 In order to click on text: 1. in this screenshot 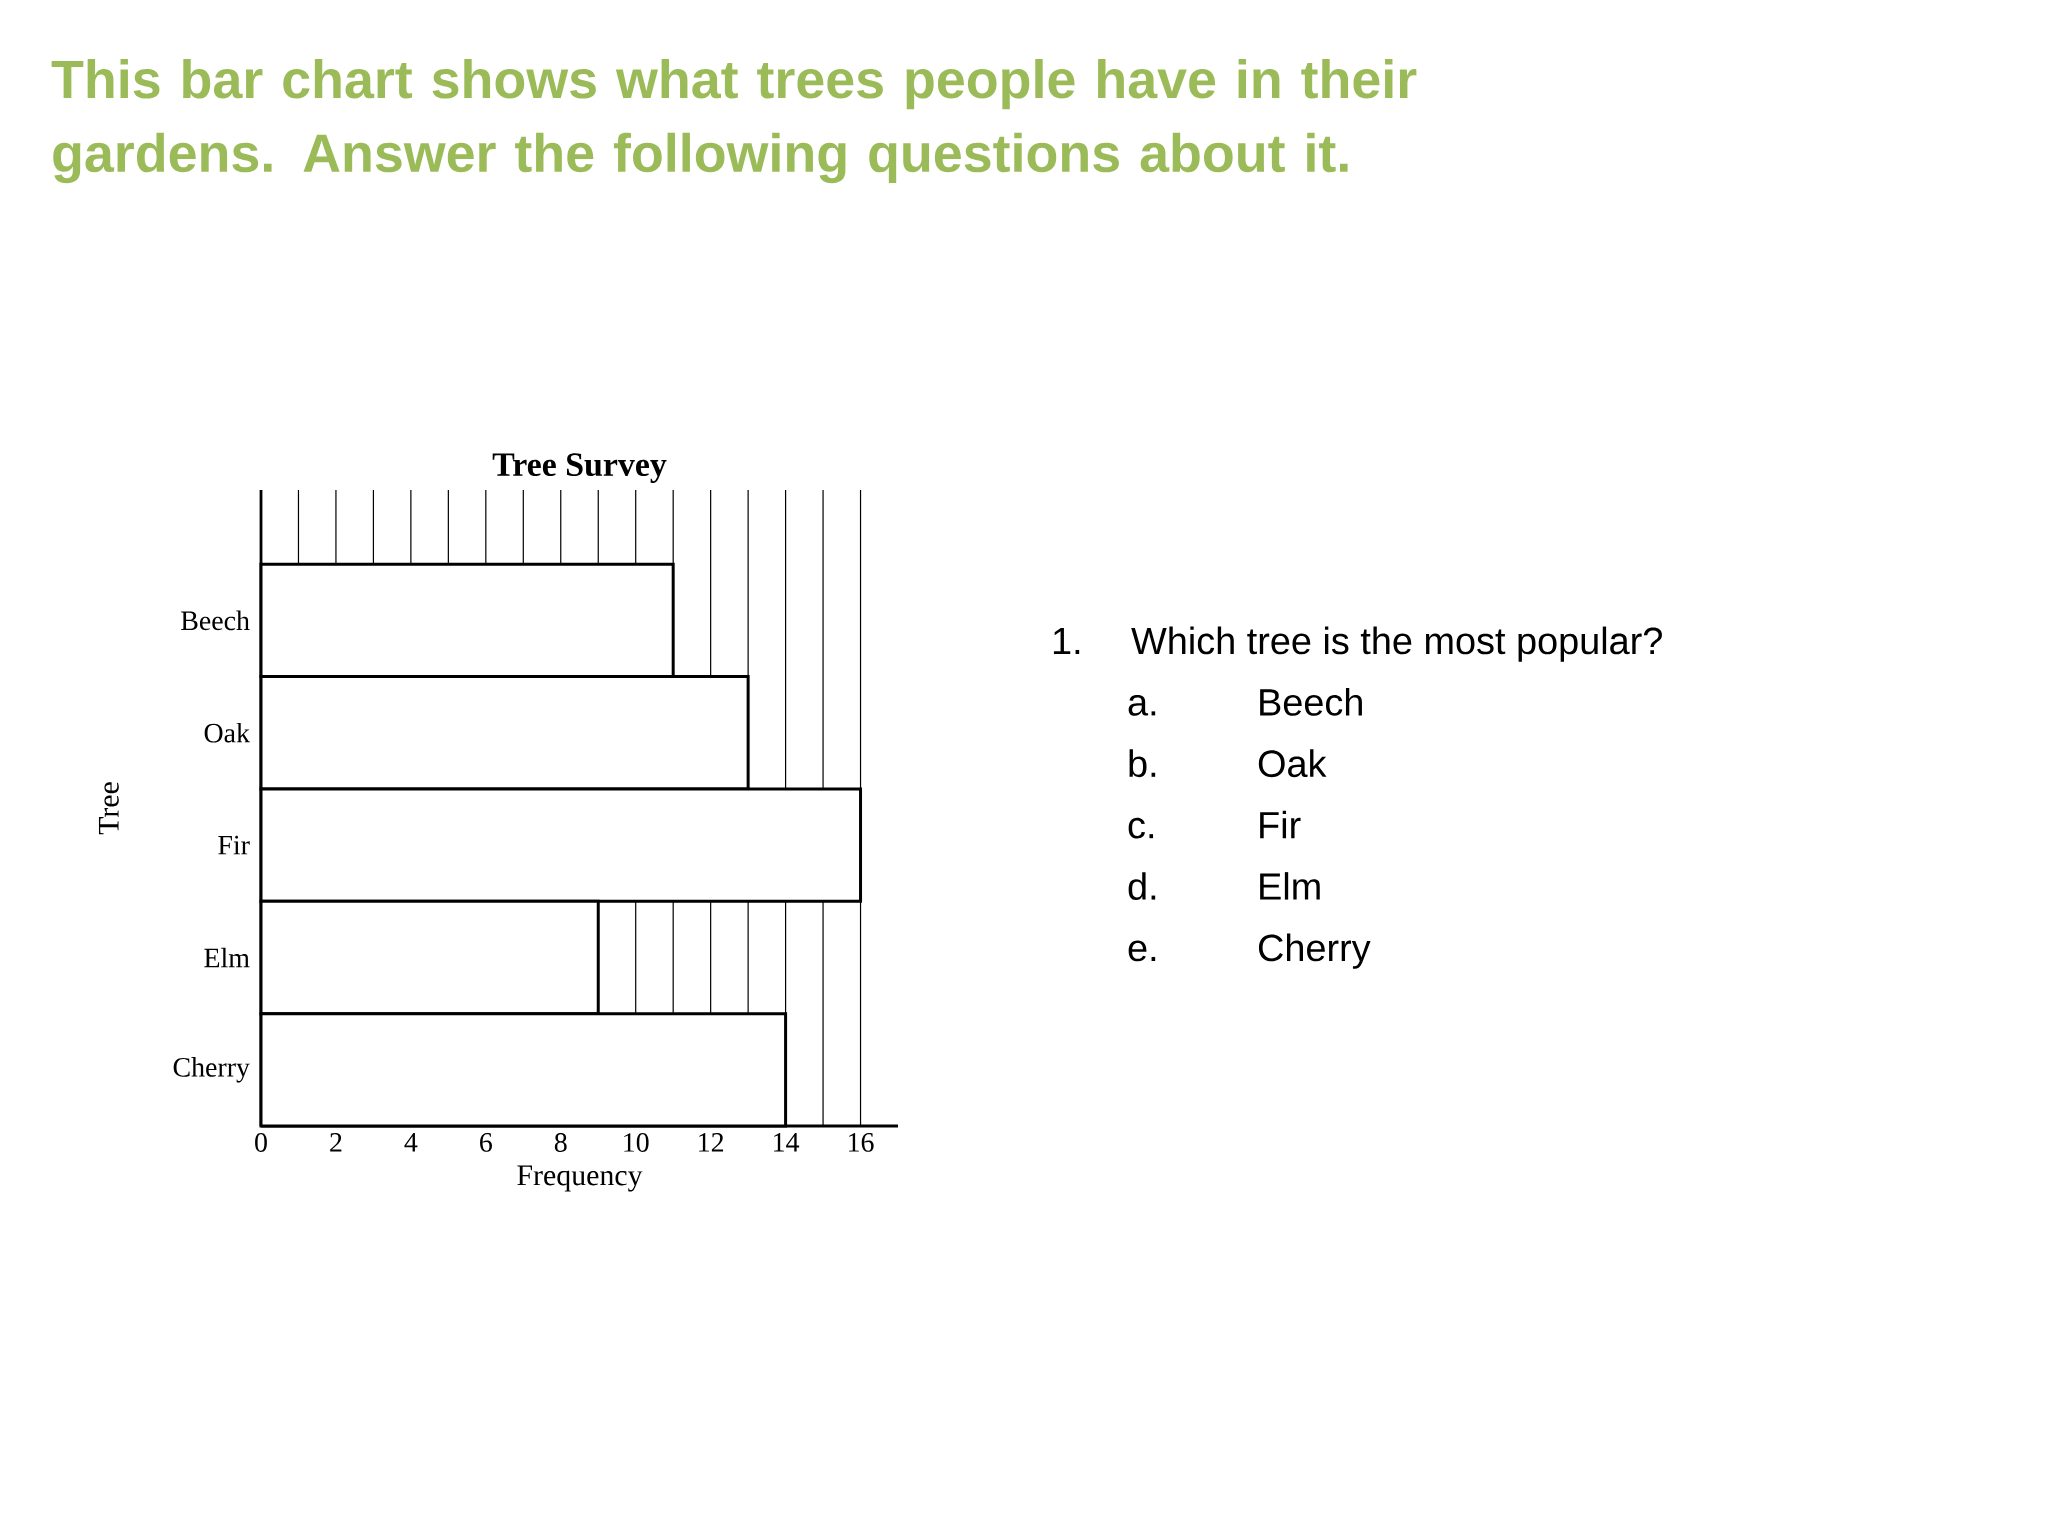, I will do `click(1066, 640)`.